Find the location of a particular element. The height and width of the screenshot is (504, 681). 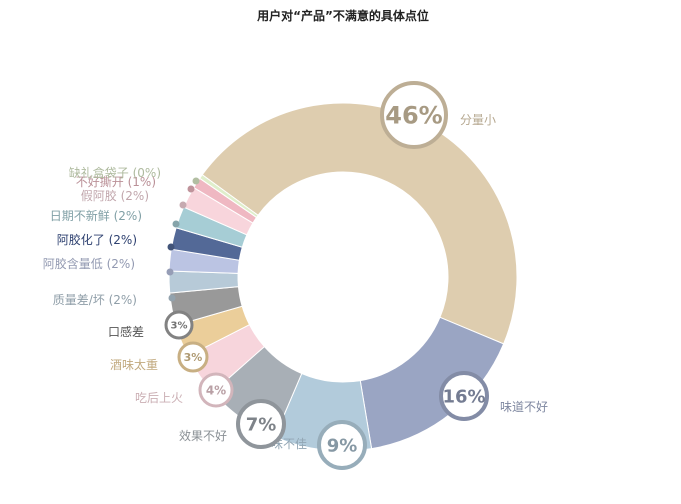

value-badge-i91525473592a91cd is located at coordinates (193, 357).